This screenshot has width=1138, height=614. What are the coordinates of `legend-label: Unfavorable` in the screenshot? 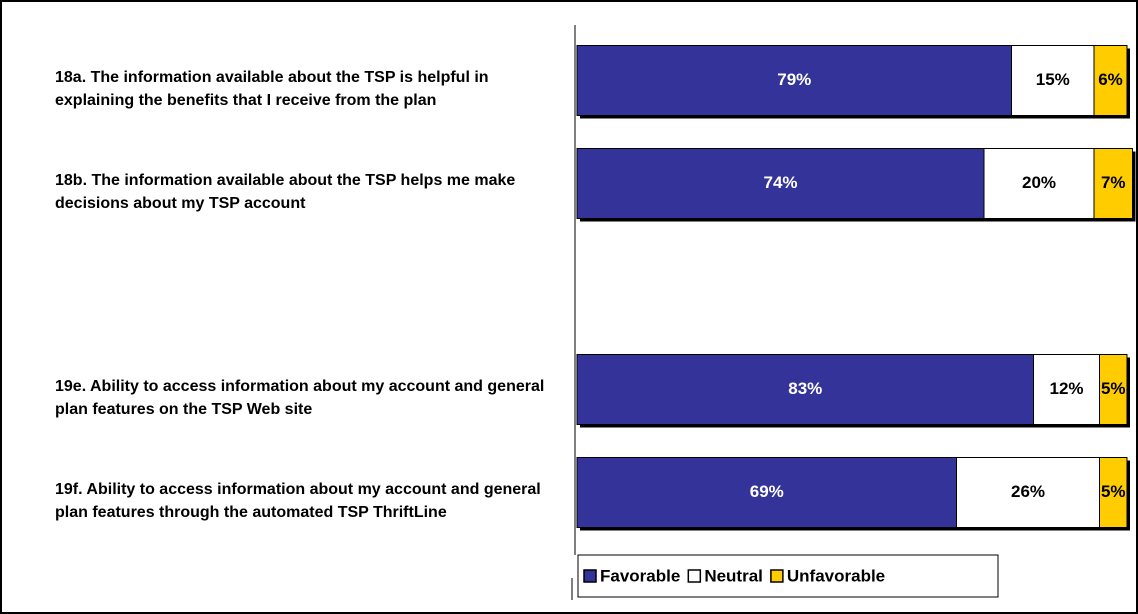 It's located at (836, 575).